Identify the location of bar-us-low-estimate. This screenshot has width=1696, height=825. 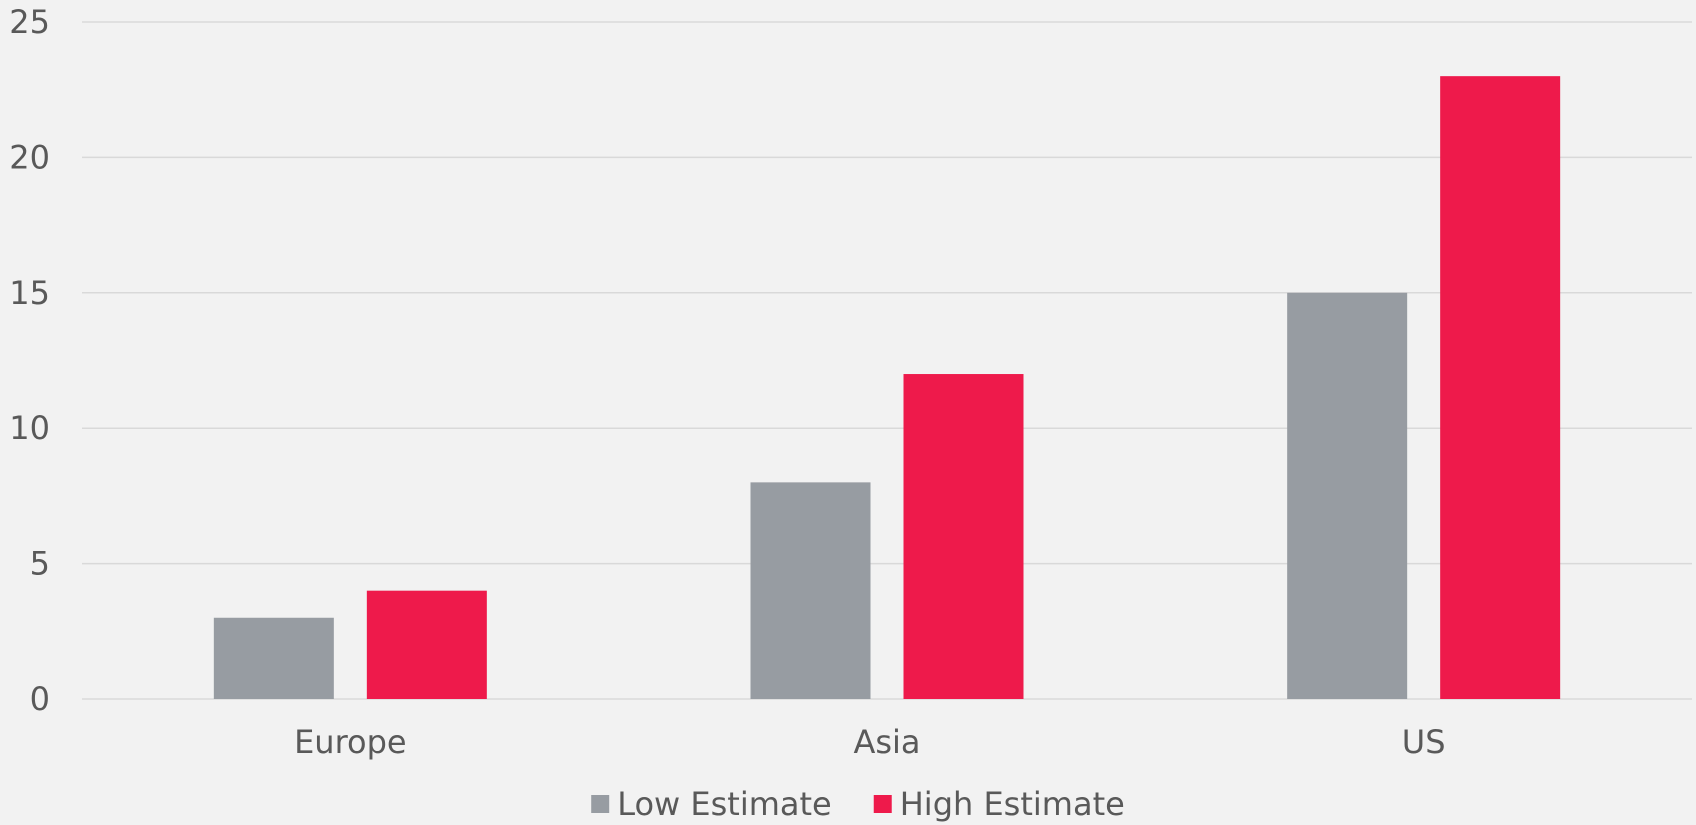
(1347, 495).